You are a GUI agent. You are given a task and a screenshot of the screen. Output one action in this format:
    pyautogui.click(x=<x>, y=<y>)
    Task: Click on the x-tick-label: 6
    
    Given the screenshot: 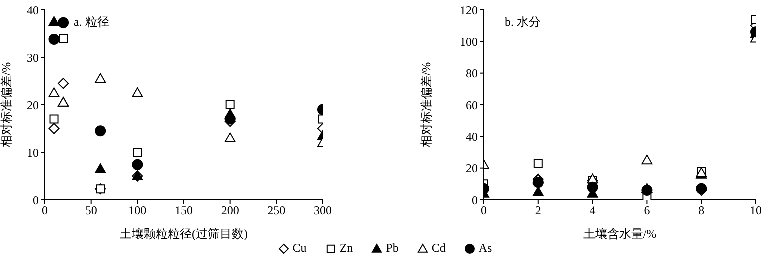 What is the action you would take?
    pyautogui.click(x=647, y=211)
    